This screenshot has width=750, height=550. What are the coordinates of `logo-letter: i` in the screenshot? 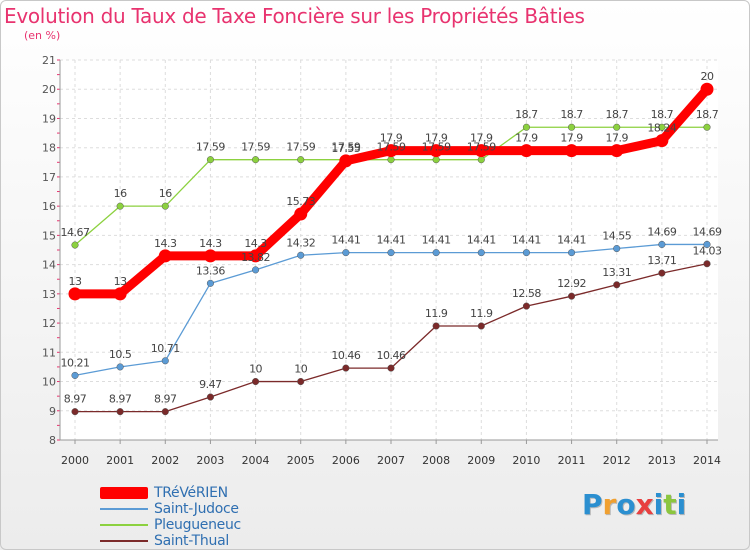 It's located at (681, 504).